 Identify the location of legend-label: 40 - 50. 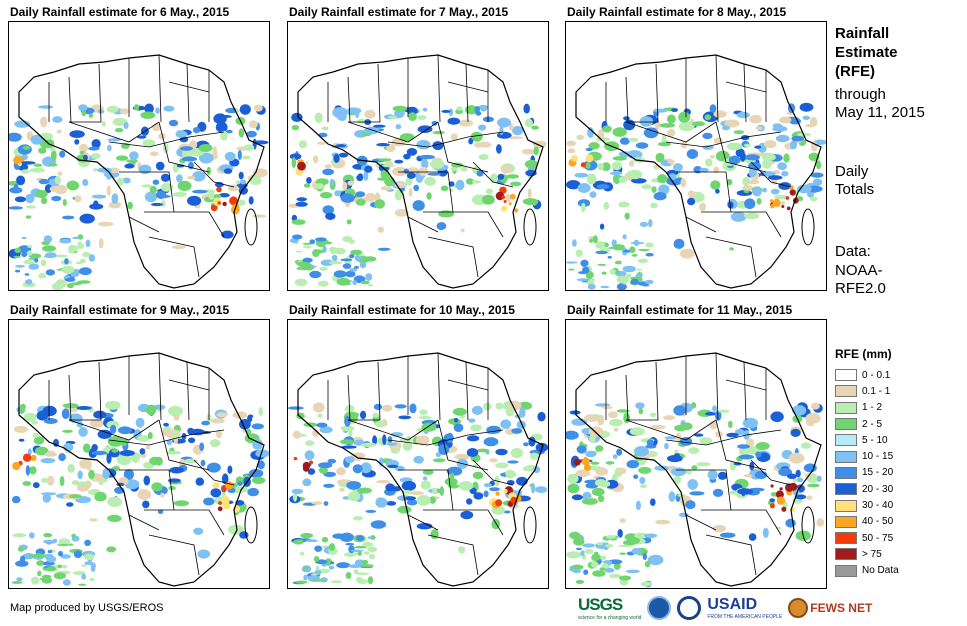
(878, 522).